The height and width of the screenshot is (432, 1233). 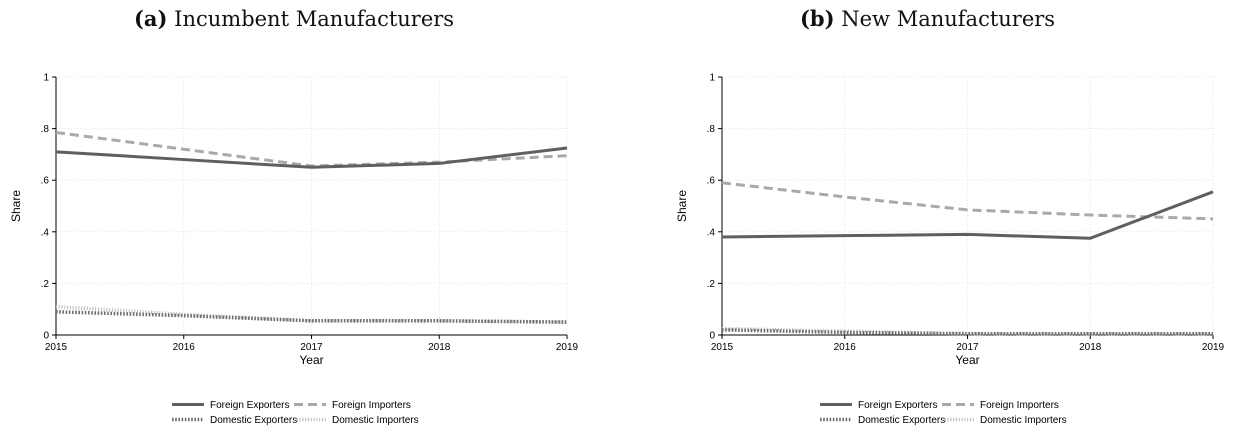 I want to click on panel-b-label: (b), so click(x=817, y=18).